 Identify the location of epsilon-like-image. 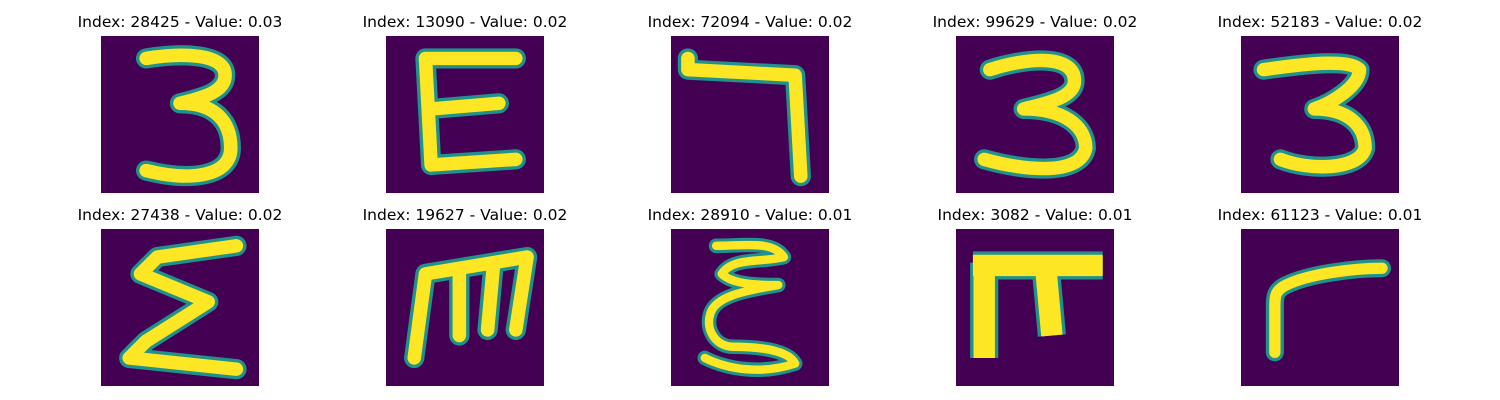
(750, 307).